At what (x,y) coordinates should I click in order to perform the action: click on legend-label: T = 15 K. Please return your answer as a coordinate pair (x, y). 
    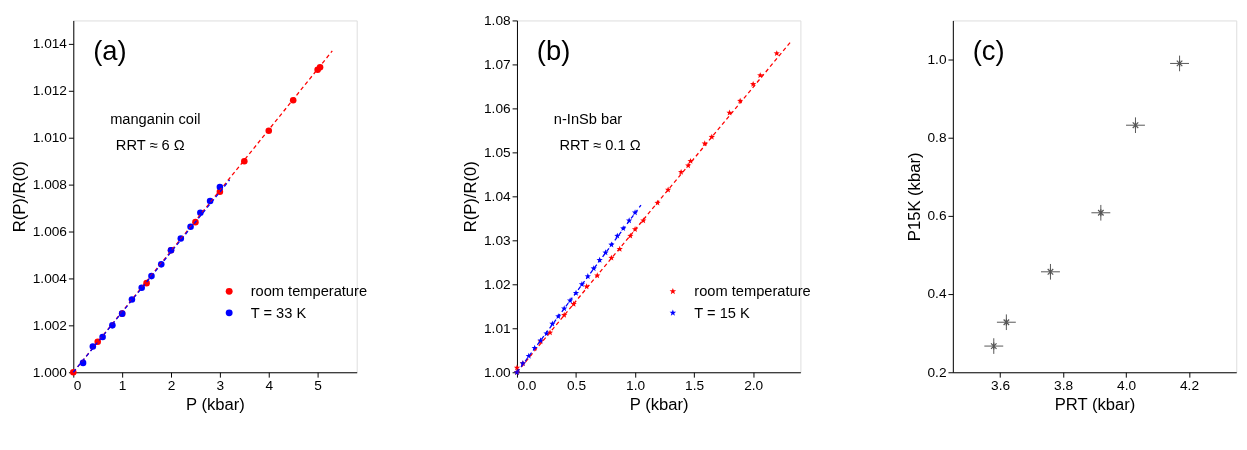
    Looking at the image, I should click on (722, 312).